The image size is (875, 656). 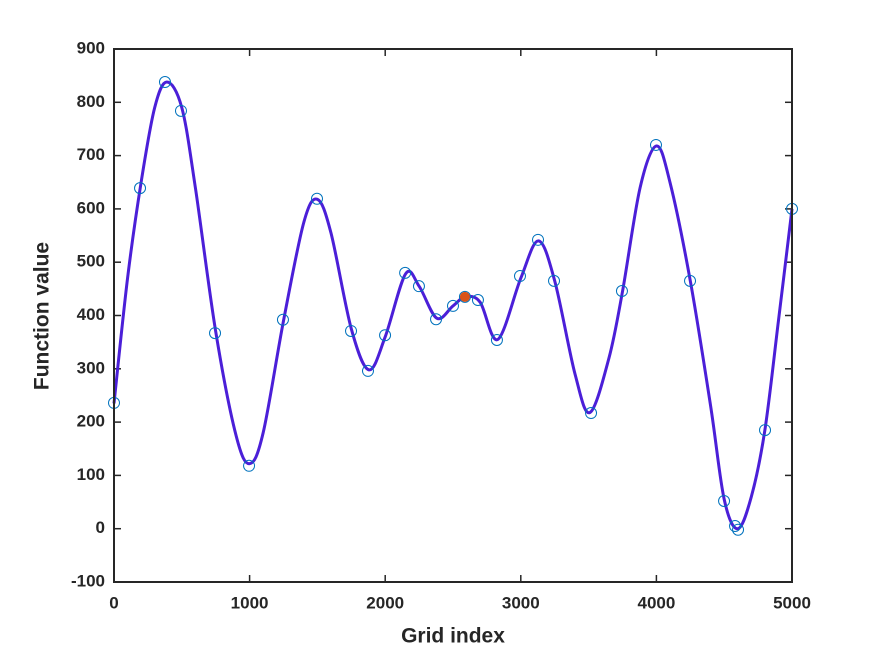 I want to click on y-tick-label: 300, so click(x=91, y=367).